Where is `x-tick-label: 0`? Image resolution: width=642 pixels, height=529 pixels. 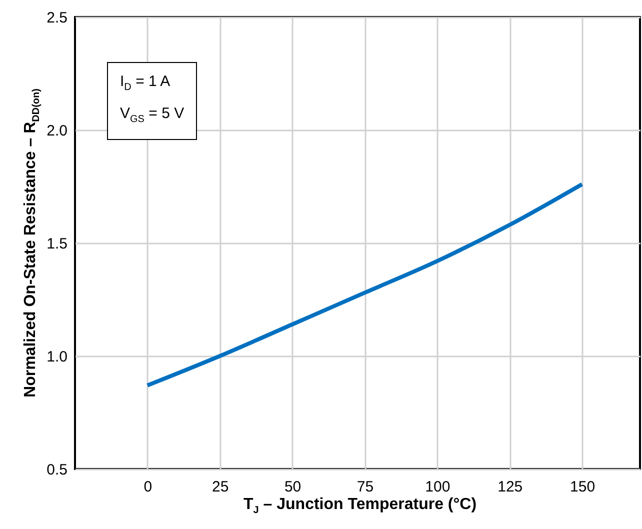 x-tick-label: 0 is located at coordinates (148, 487).